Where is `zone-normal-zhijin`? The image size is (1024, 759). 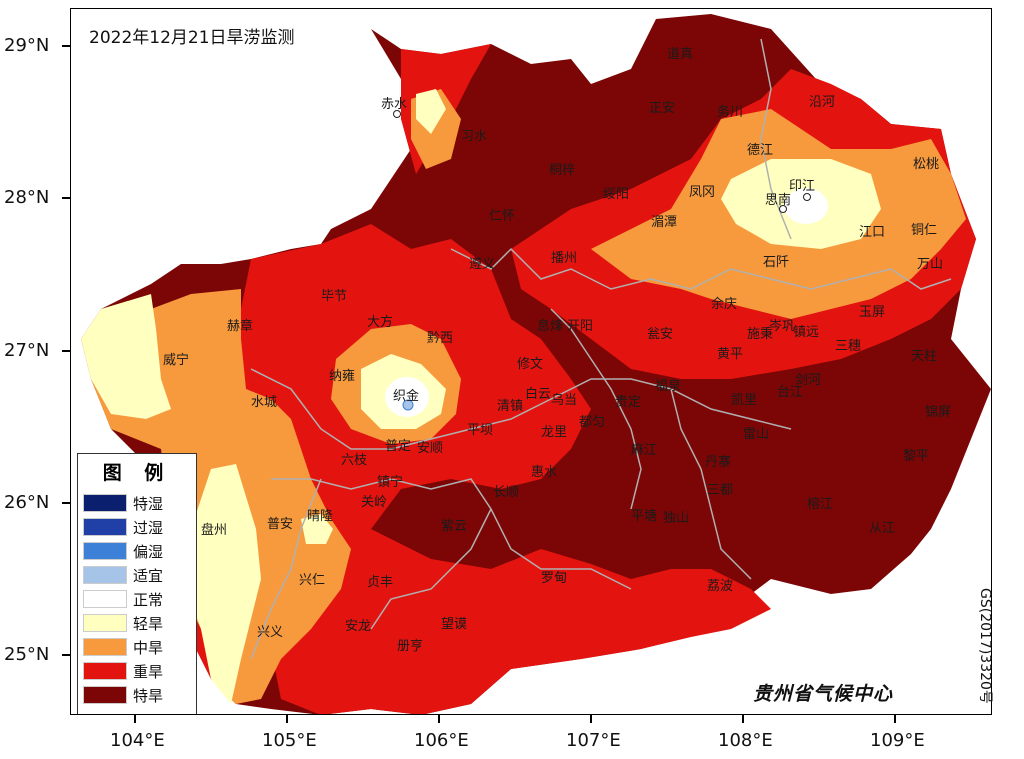 zone-normal-zhijin is located at coordinates (407, 397).